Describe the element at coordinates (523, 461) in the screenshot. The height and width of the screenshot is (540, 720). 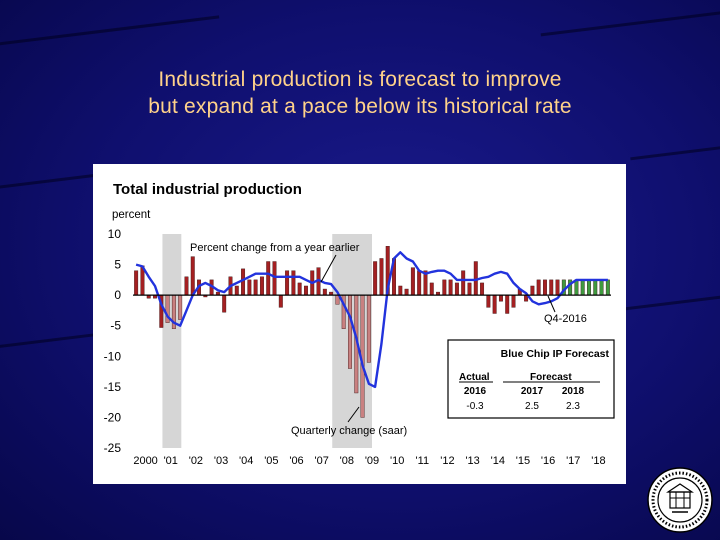
I see `x-tick-label: '15` at that location.